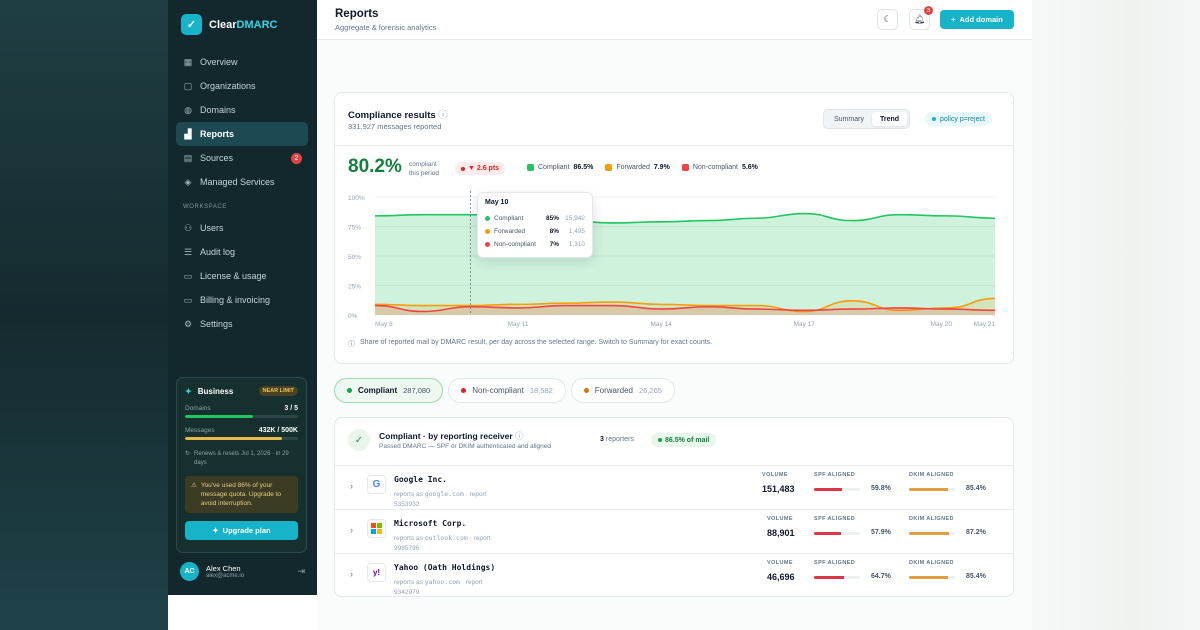 Image resolution: width=1200 pixels, height=630 pixels. Describe the element at coordinates (674, 145) in the screenshot. I see `card-divider` at that location.